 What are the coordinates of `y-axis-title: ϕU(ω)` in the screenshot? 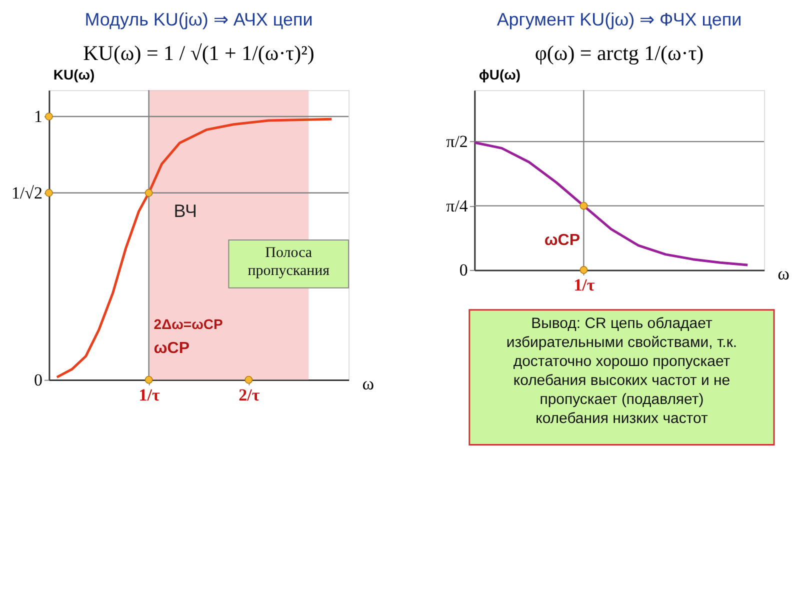 It's located at (499, 74).